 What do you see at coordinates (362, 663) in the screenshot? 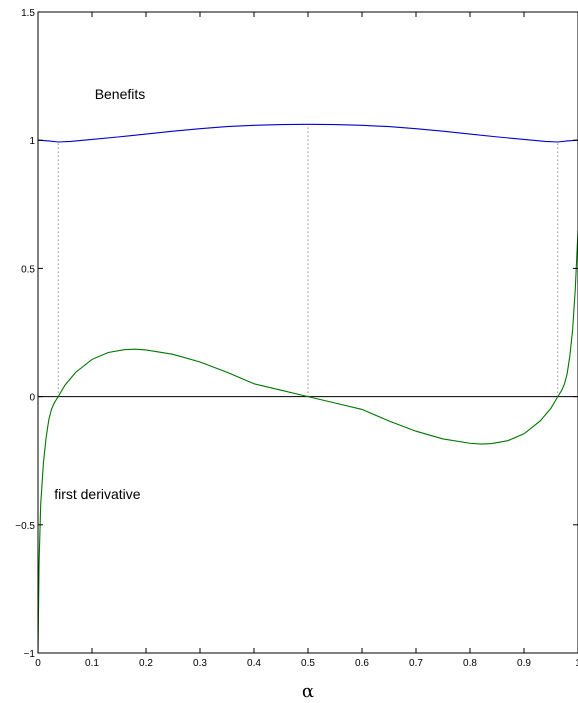
I see `x-tick-label: 0.6` at bounding box center [362, 663].